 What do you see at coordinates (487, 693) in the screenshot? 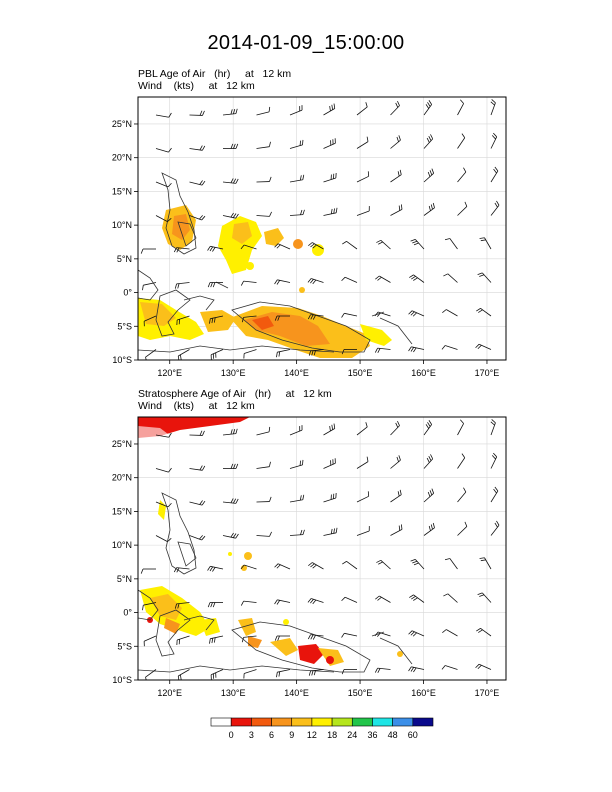
I see `lon-tick-label: 170°E` at bounding box center [487, 693].